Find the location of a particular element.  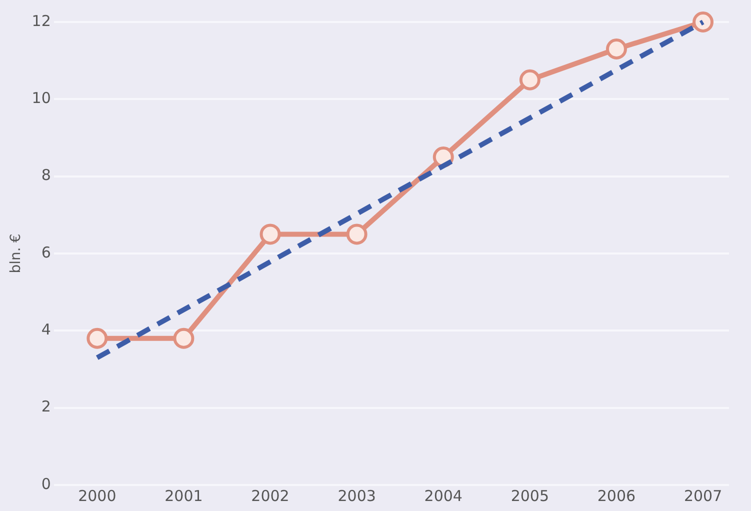

x-tick-label: 2002 is located at coordinates (270, 495).